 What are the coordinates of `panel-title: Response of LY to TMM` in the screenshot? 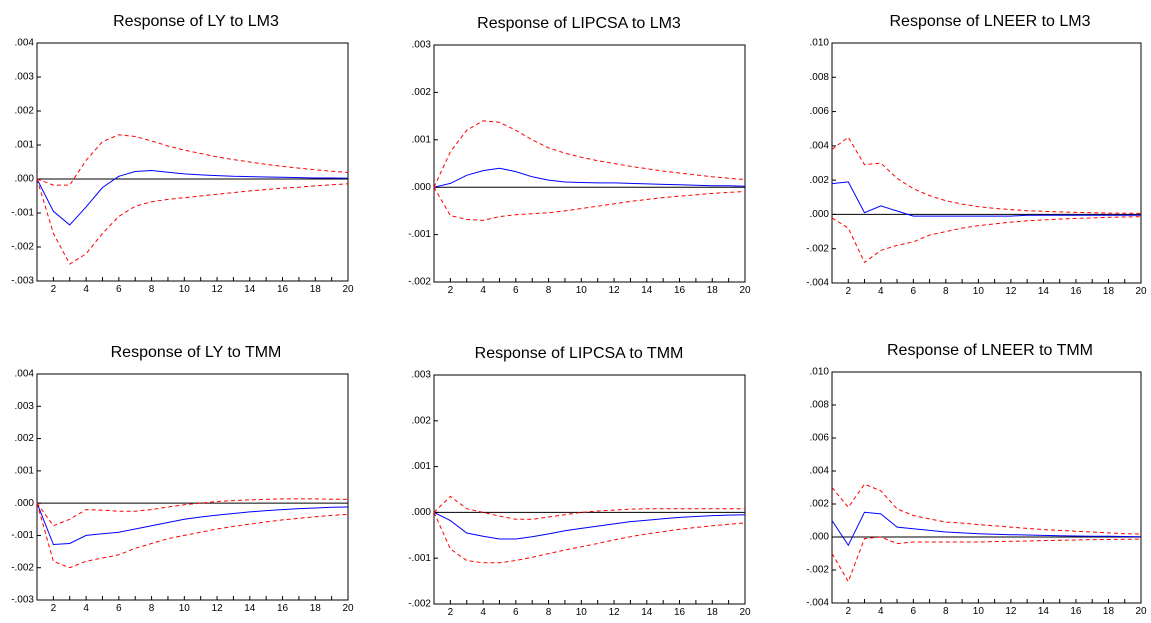 It's located at (196, 352).